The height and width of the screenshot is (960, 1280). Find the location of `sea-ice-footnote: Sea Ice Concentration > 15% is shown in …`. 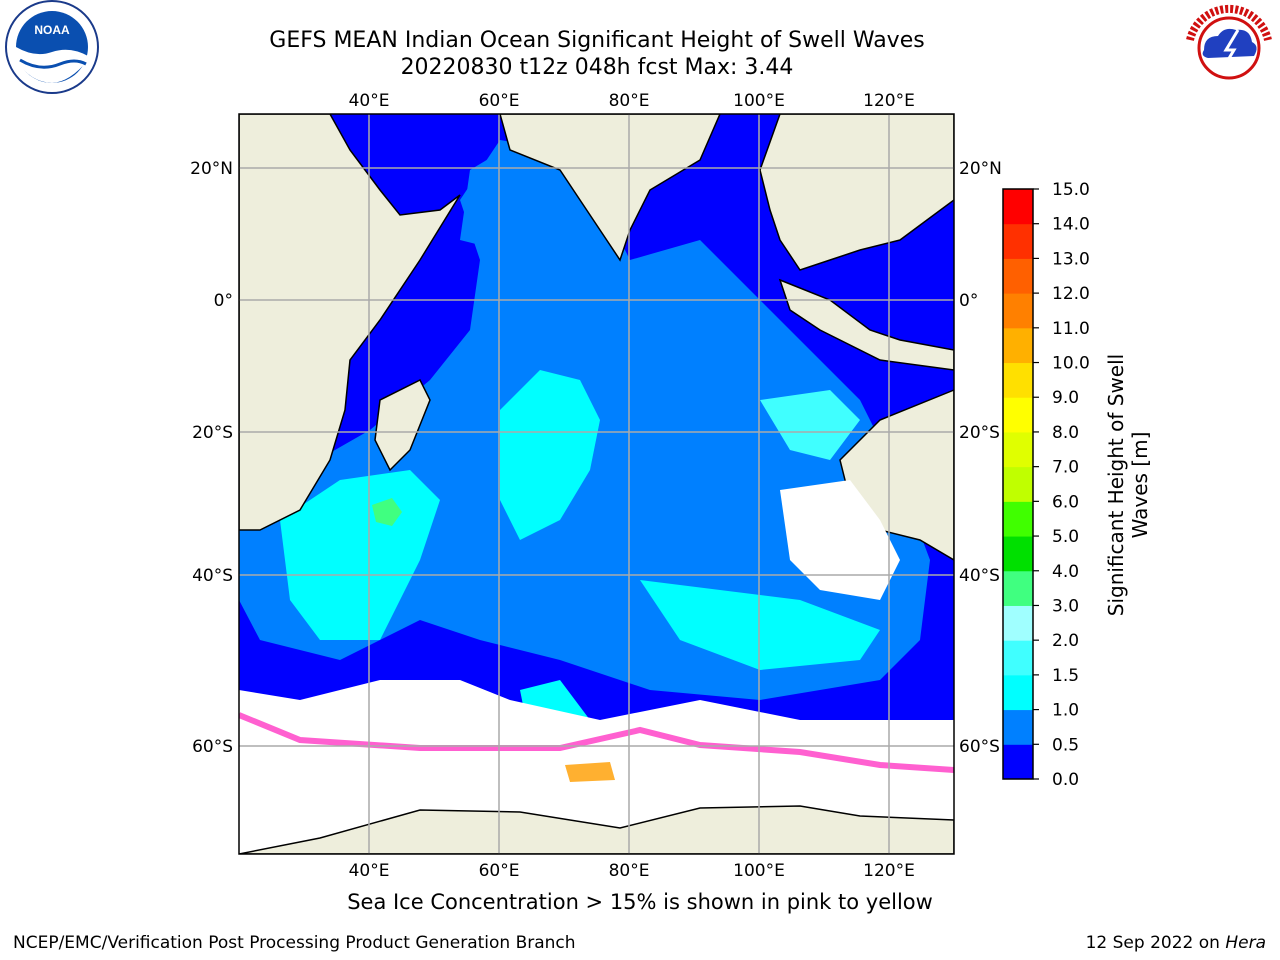

sea-ice-footnote: Sea Ice Concentration > 15% is shown in … is located at coordinates (640, 902).